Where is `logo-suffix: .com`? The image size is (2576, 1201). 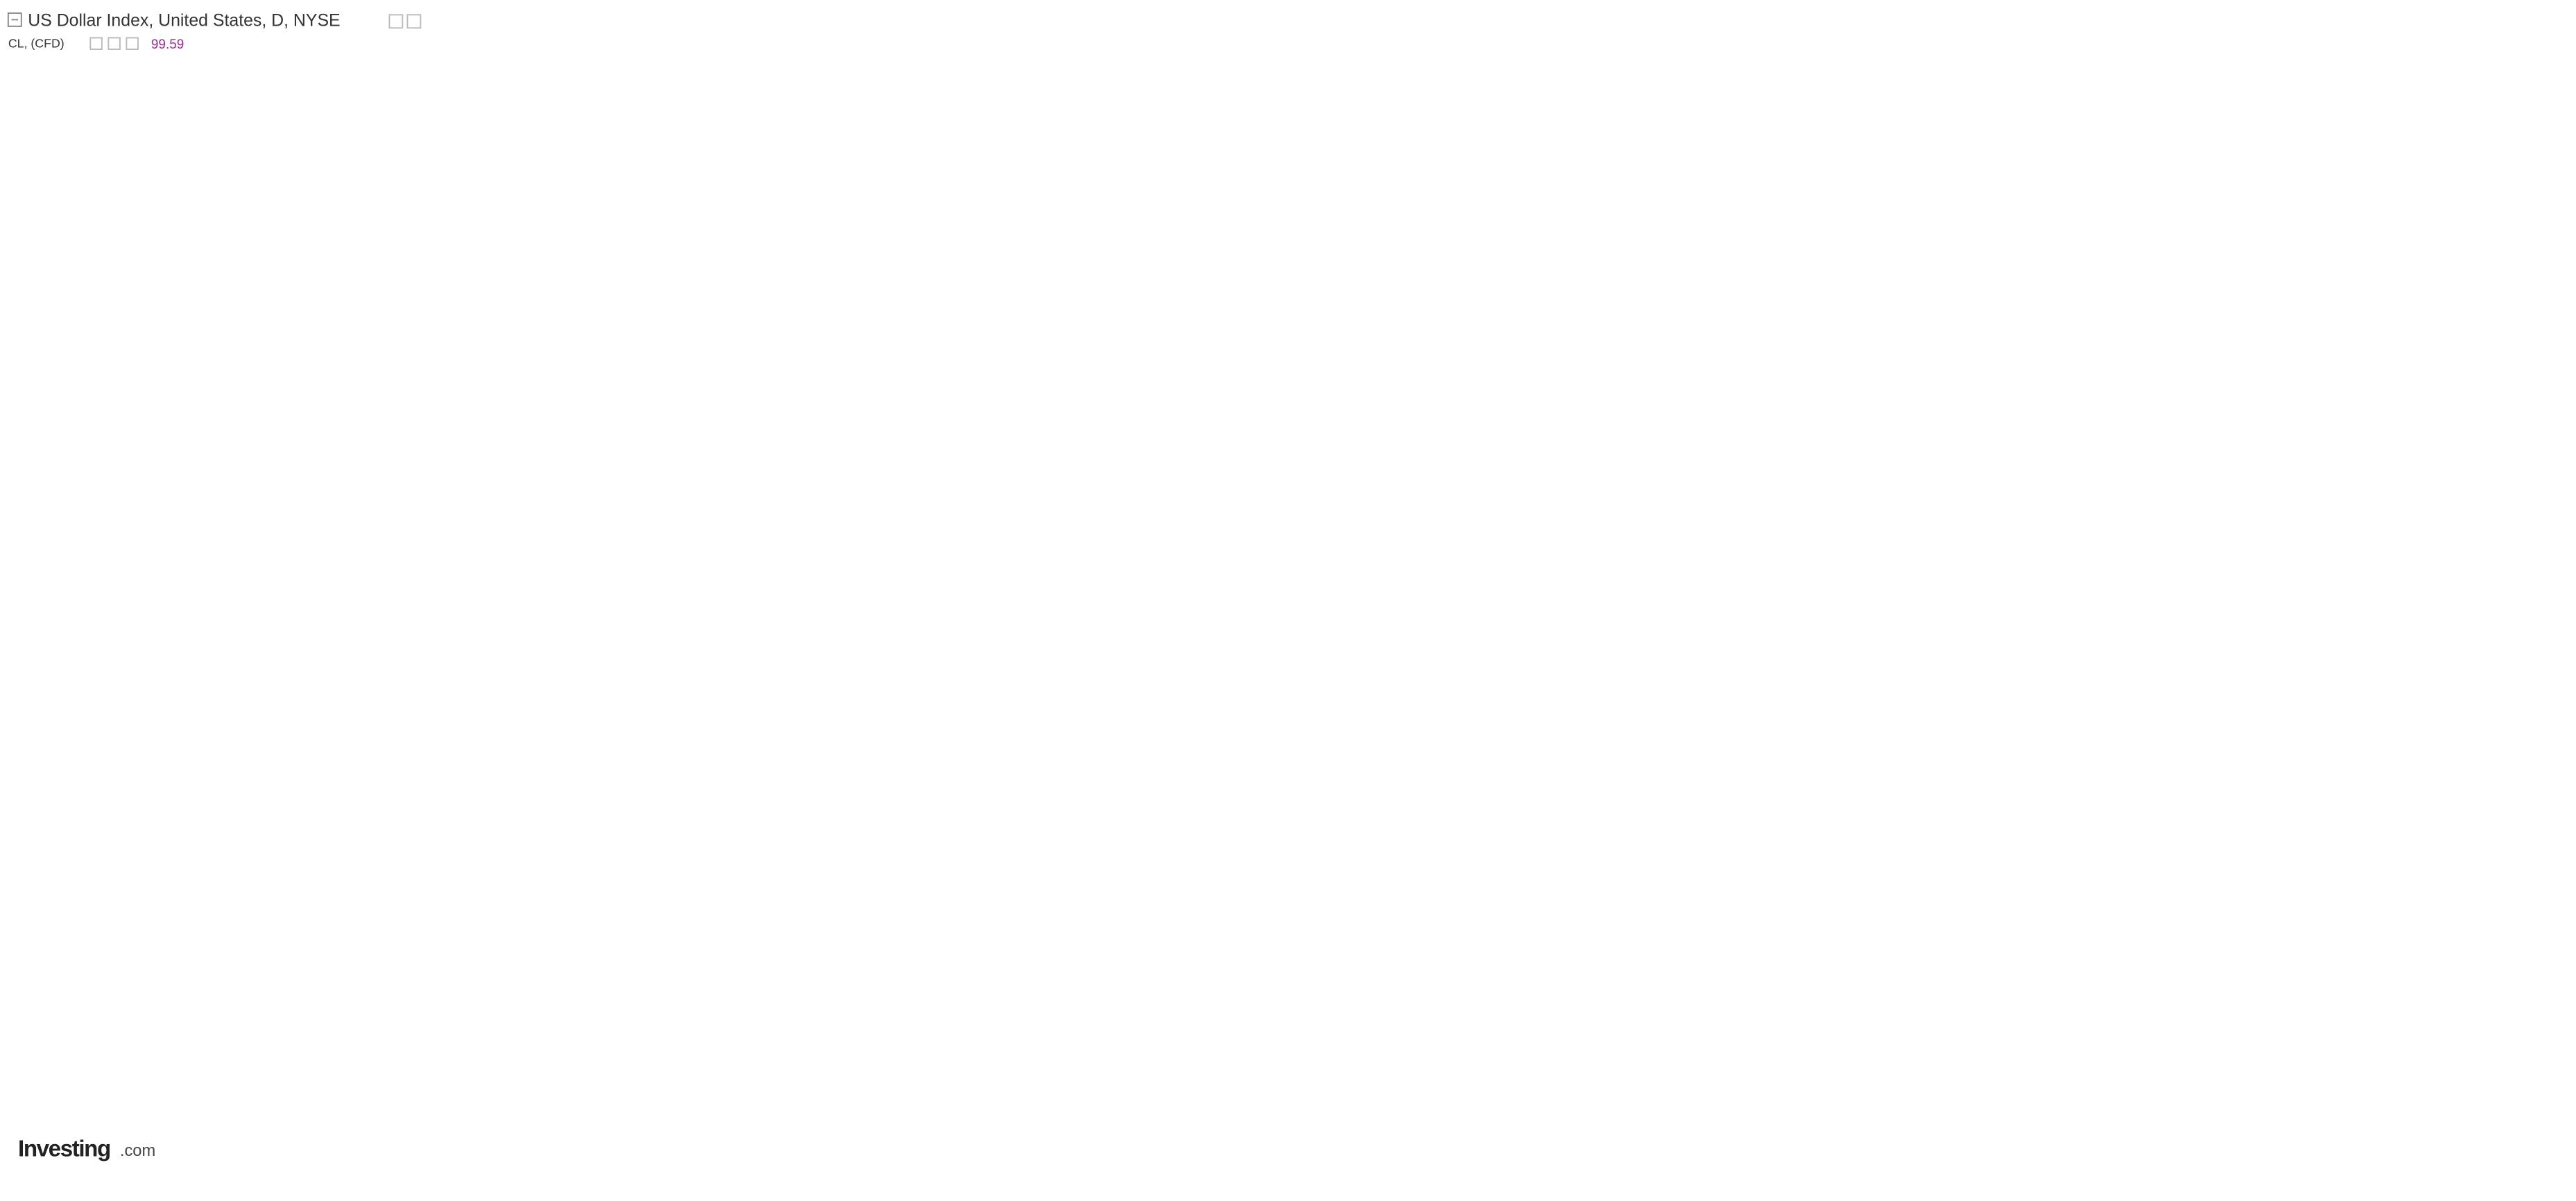 logo-suffix: .com is located at coordinates (137, 1151).